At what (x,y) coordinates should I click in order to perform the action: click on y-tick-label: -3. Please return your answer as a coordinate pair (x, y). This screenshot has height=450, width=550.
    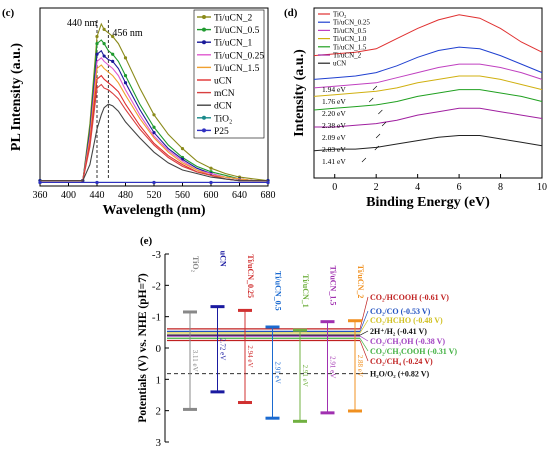
    Looking at the image, I should click on (157, 255).